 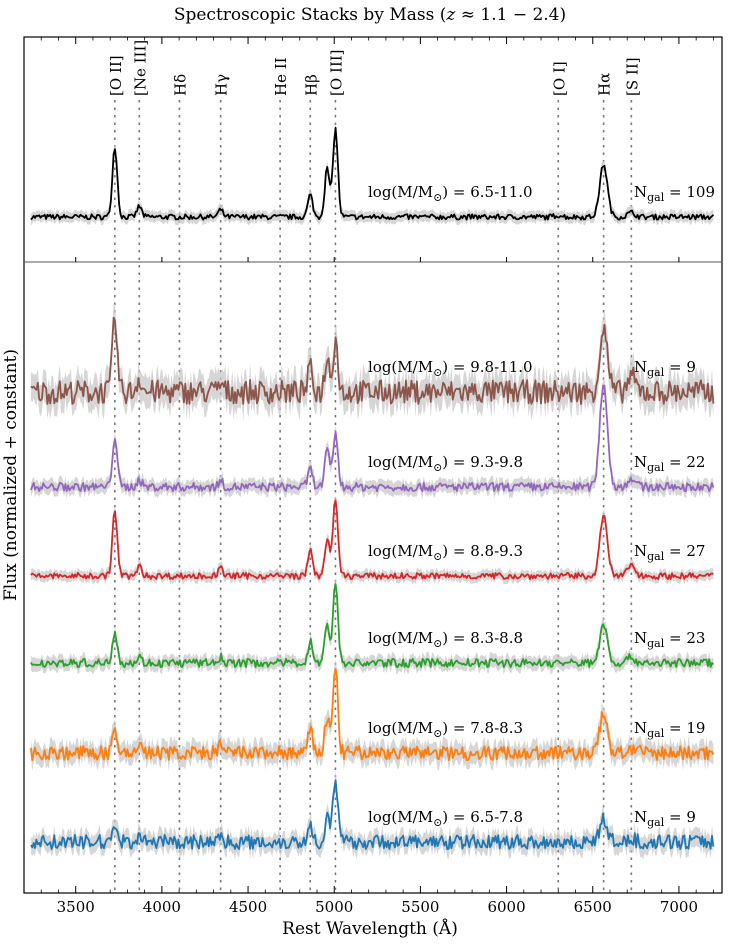 What do you see at coordinates (11, 475) in the screenshot?
I see `y-axis-label: Flux (normalized + constant)` at bounding box center [11, 475].